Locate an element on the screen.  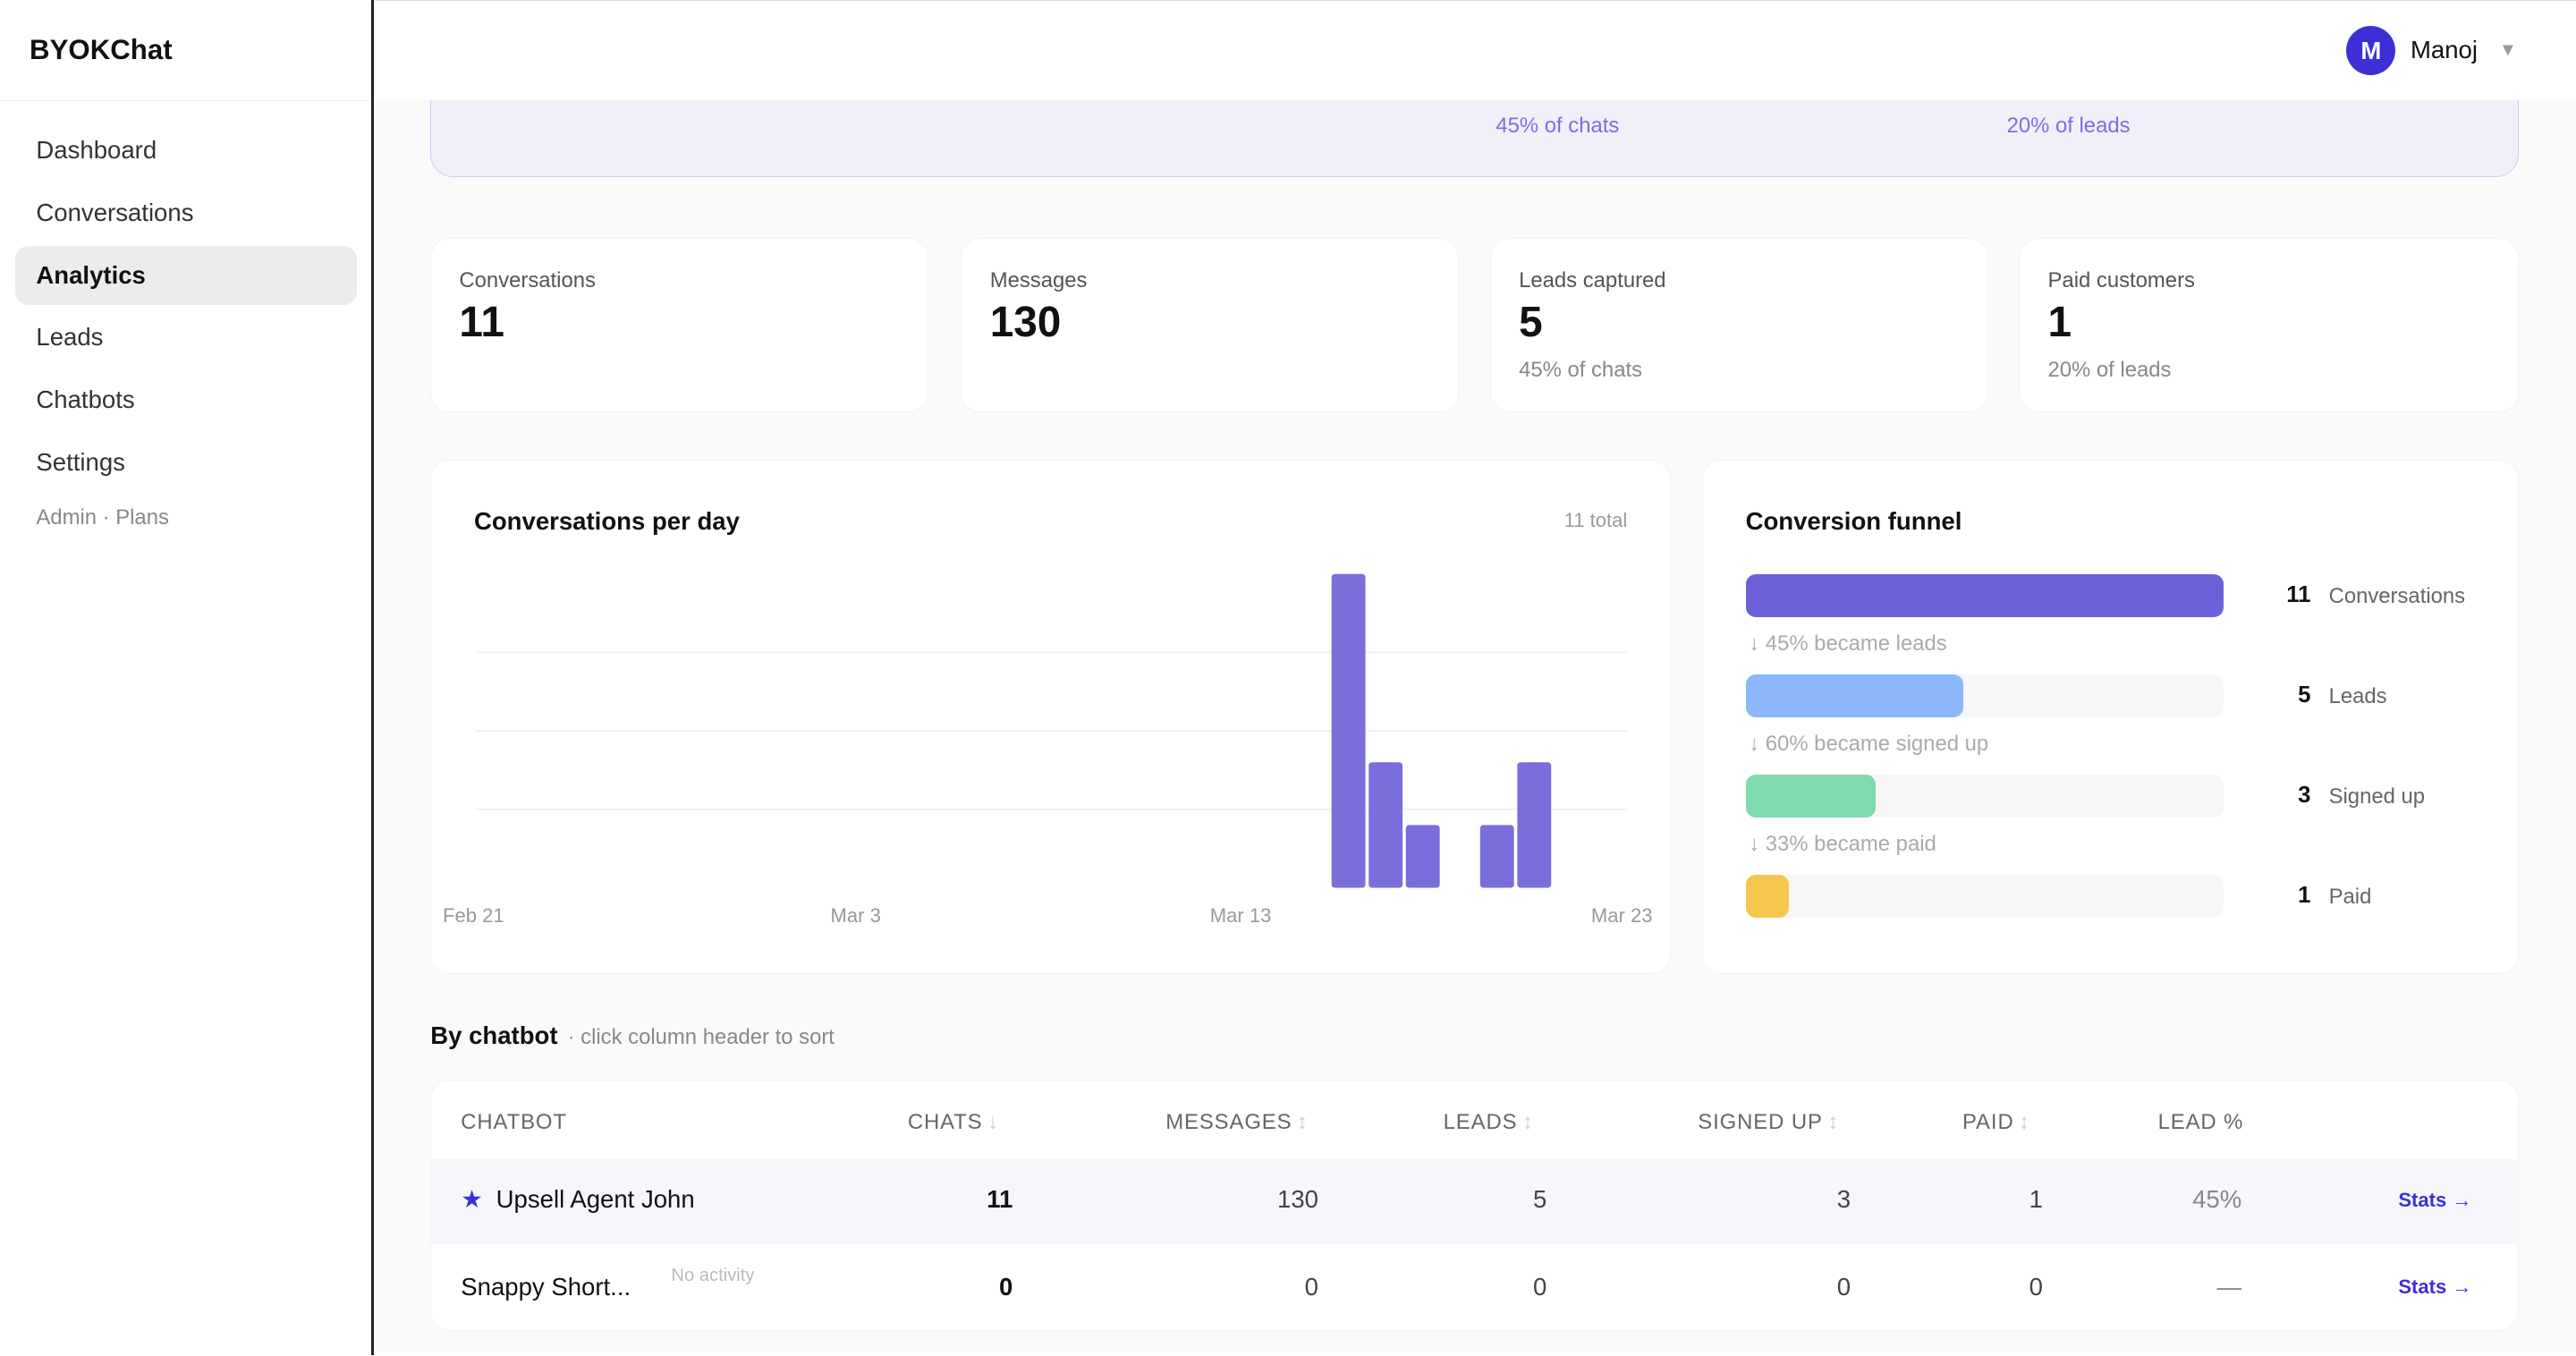
funnel-count: 11 is located at coordinates (2298, 595).